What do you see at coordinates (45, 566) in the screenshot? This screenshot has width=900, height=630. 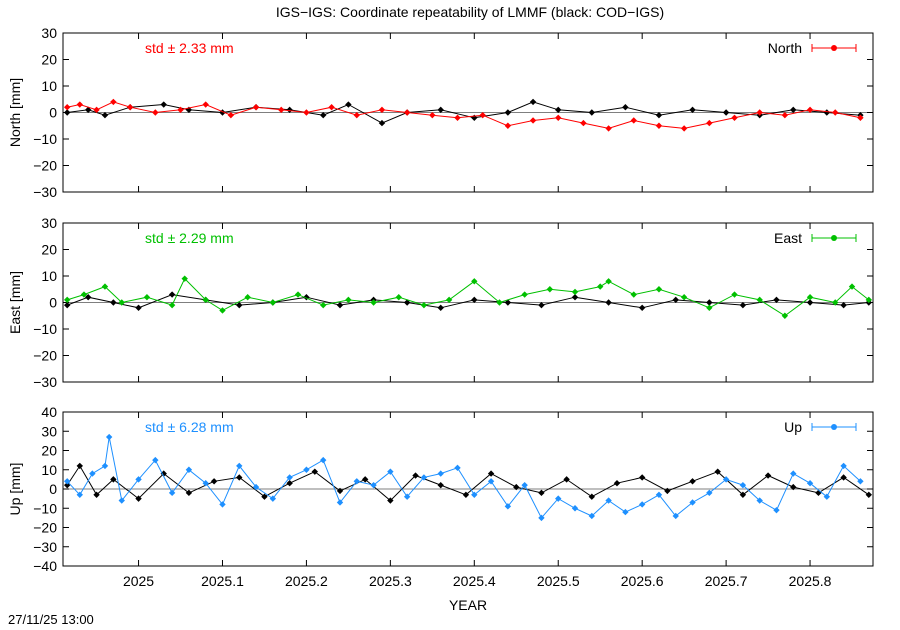 I see `y-tick-label: −40` at bounding box center [45, 566].